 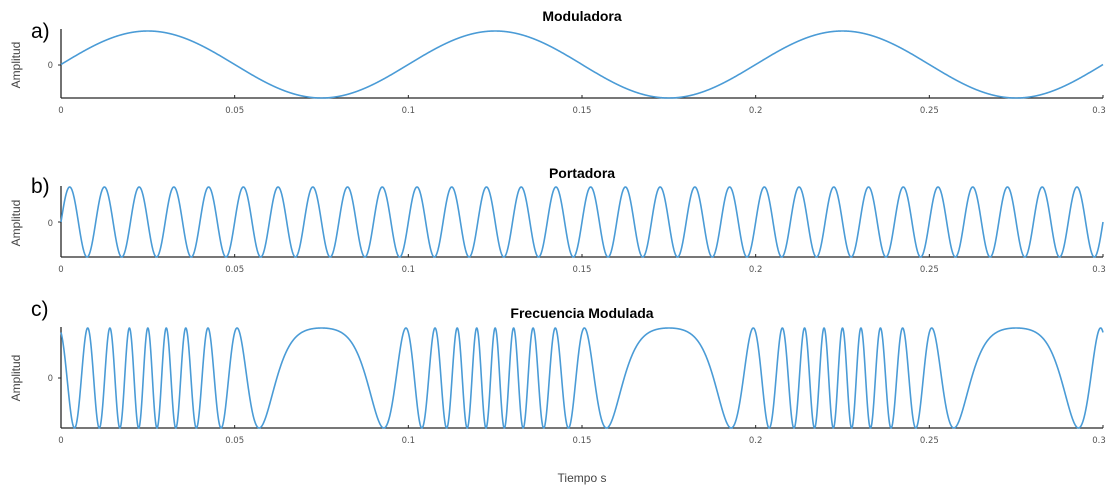 I want to click on x-ticks-frecuencia-modulada: 0 0.05 0.1 0.15 0.2 0.25 0.3, so click(x=582, y=435).